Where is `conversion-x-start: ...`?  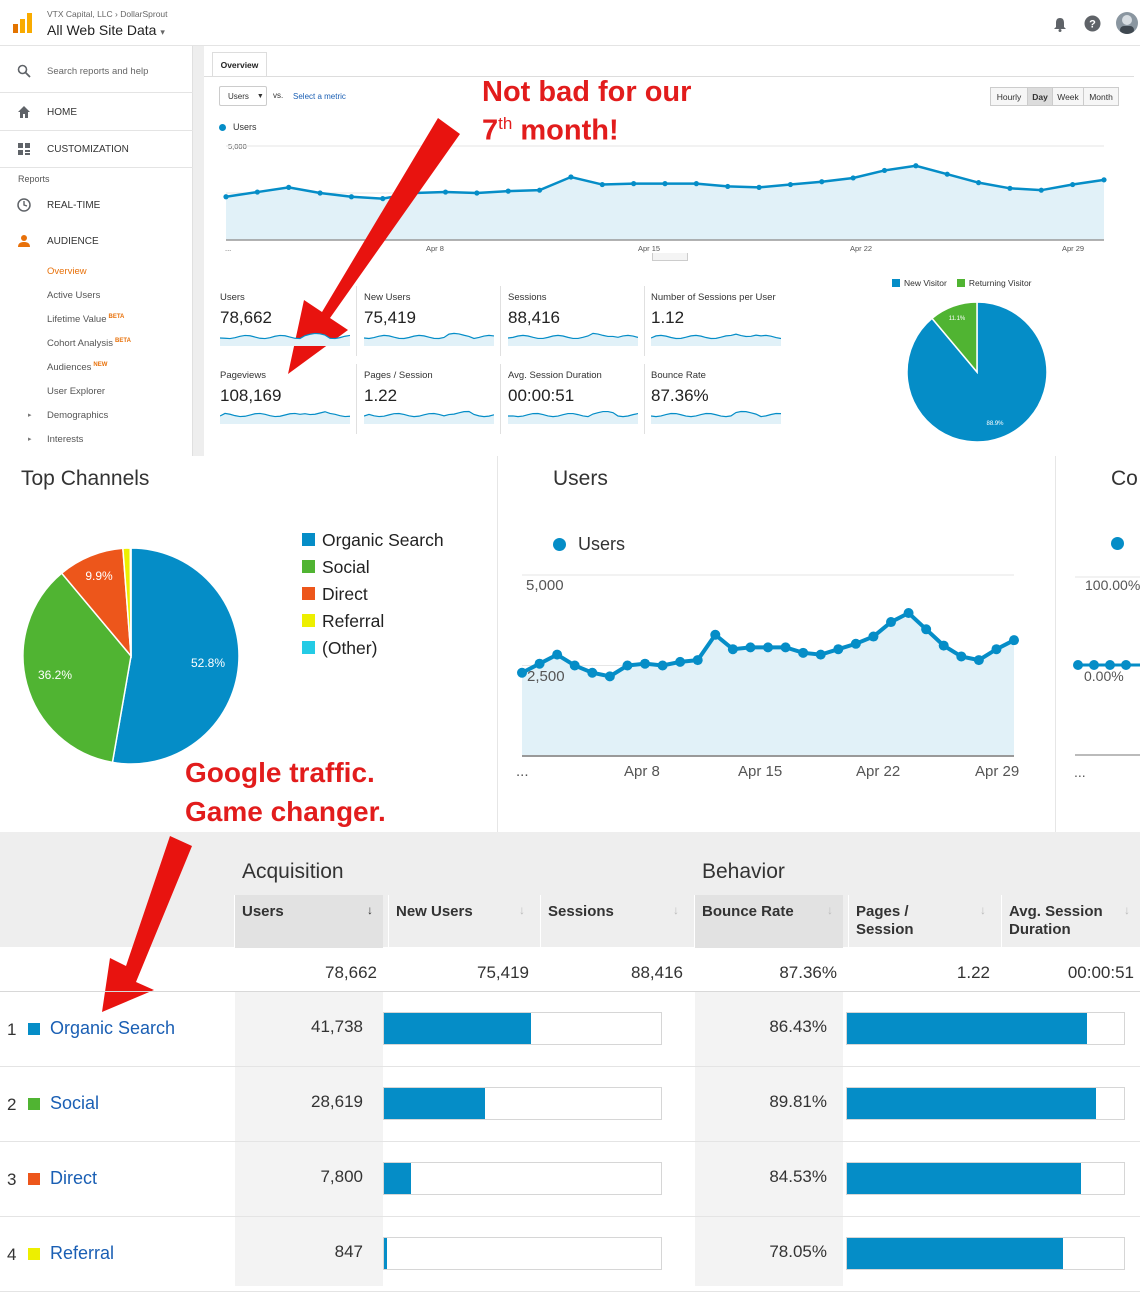 conversion-x-start: ... is located at coordinates (1080, 772).